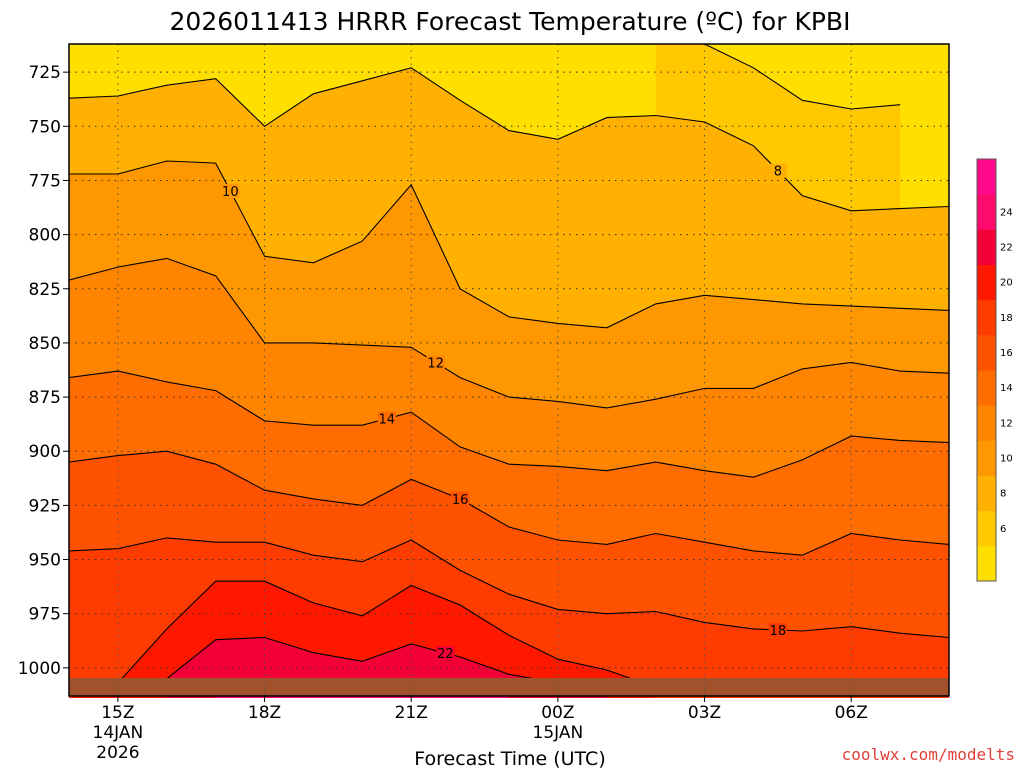 The image size is (1024, 768). I want to click on y-tick-label-925: 925, so click(45, 506).